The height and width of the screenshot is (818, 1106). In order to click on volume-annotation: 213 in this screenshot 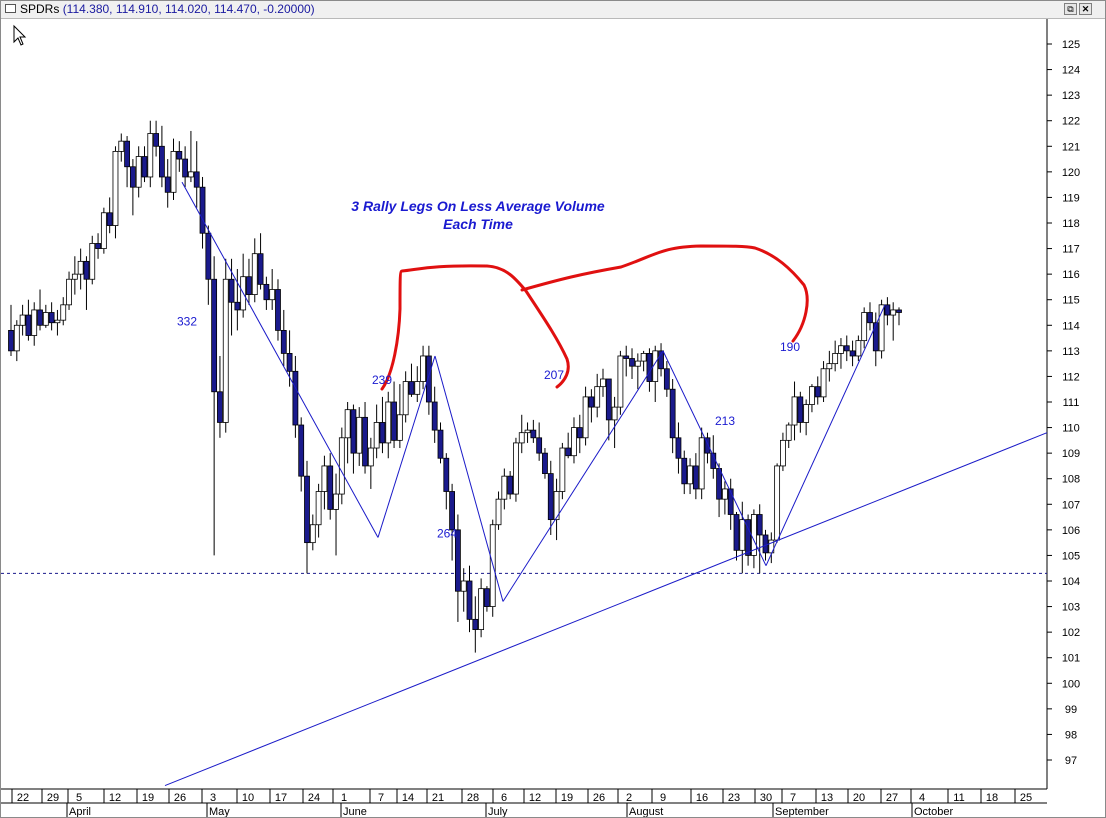, I will do `click(725, 421)`.